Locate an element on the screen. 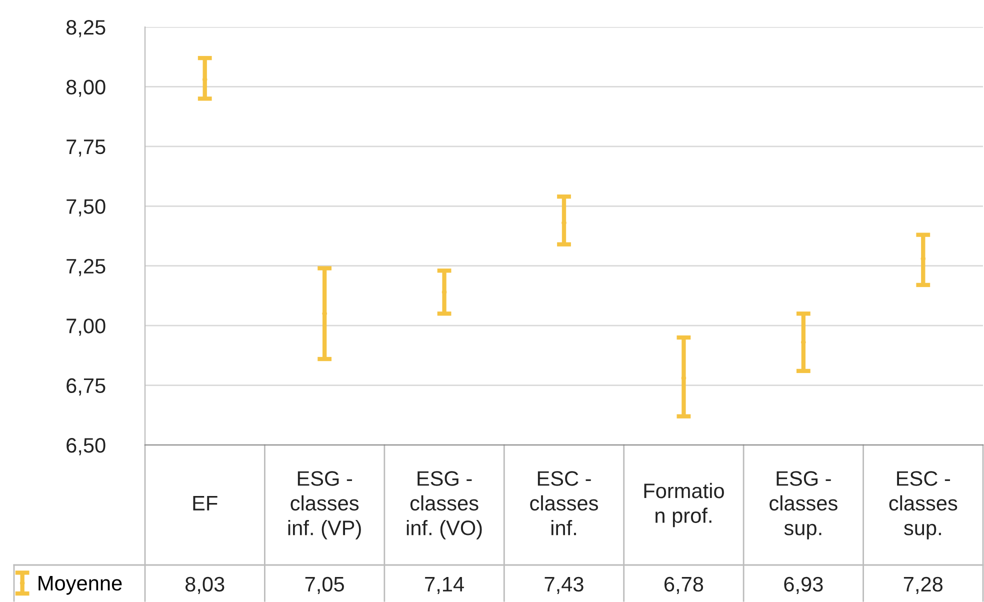 The image size is (984, 602). data-label: 6,78 is located at coordinates (684, 585).